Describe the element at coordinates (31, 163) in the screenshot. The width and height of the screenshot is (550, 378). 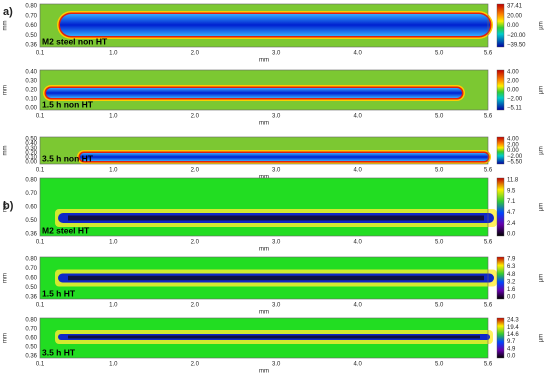
I see `y-tick-label: 0.00` at that location.